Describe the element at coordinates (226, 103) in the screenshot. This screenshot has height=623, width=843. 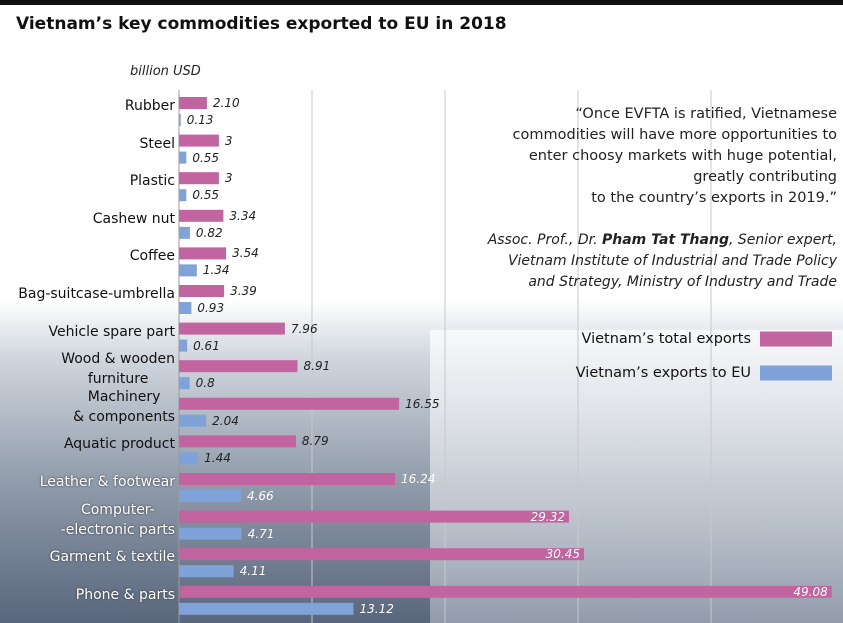
I see `value-label: 2.10` at that location.